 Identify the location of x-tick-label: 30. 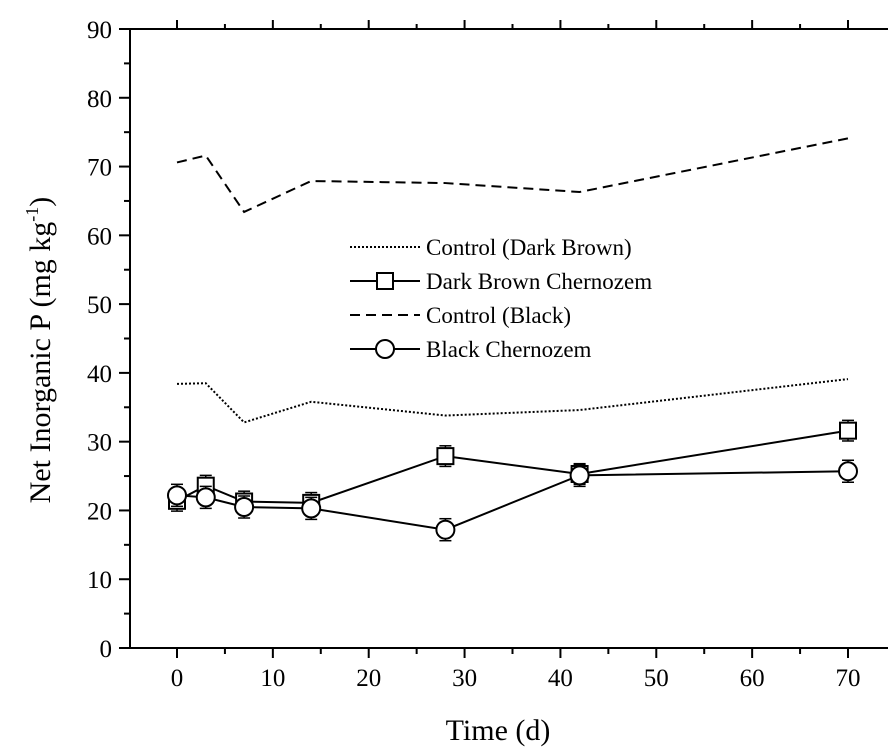
(464, 678).